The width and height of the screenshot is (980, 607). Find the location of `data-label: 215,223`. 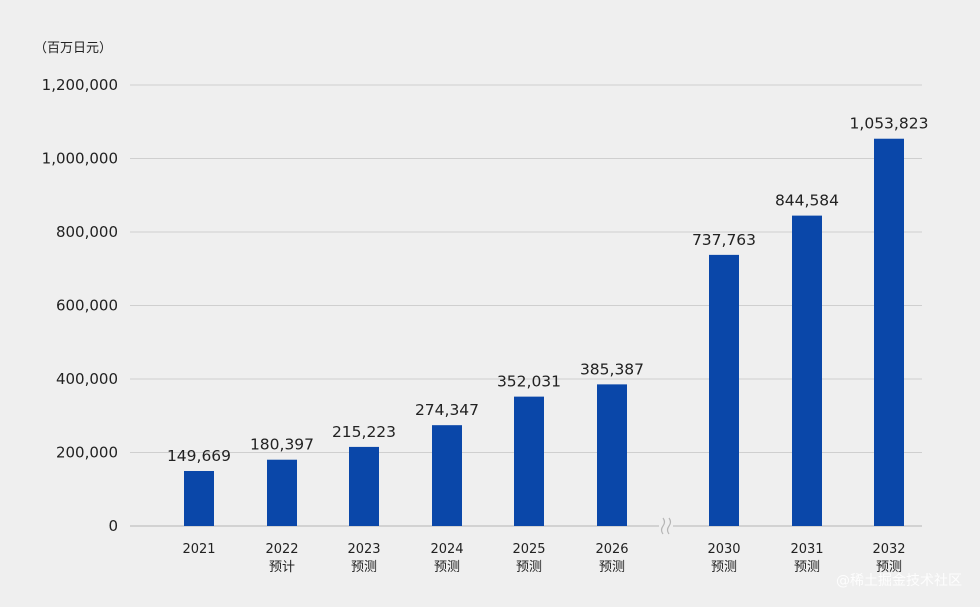

data-label: 215,223 is located at coordinates (364, 432).